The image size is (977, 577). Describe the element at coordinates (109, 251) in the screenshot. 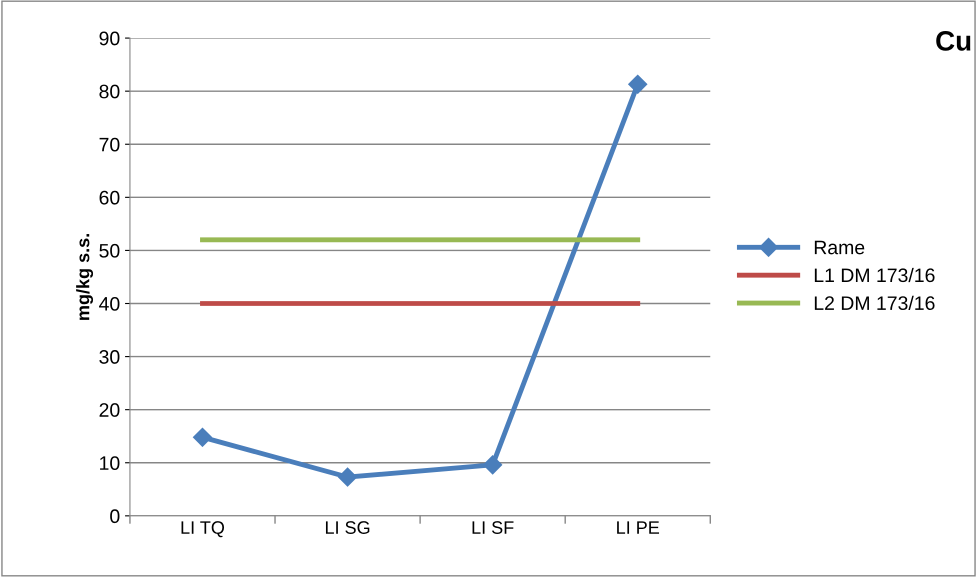

I see `y-tick-label: 50` at that location.